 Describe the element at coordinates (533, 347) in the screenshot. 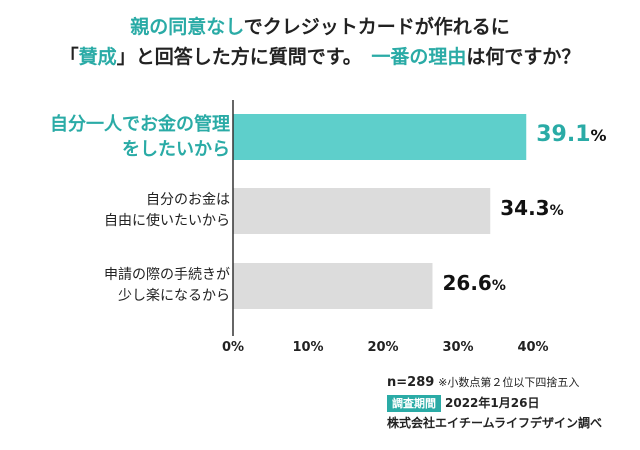

I see `x-tick-label-4: 40%` at that location.